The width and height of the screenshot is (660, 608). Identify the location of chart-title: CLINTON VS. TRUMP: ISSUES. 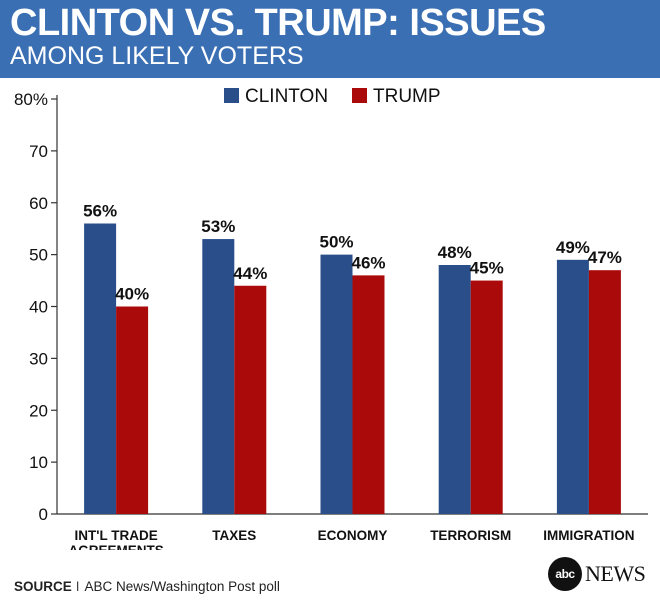
(278, 23).